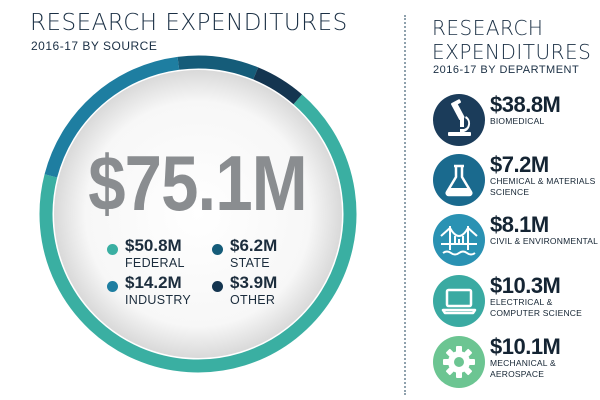 Image resolution: width=600 pixels, height=400 pixels. I want to click on dept-row-biomedical: $38.8M BIOMEDICAL, so click(513, 119).